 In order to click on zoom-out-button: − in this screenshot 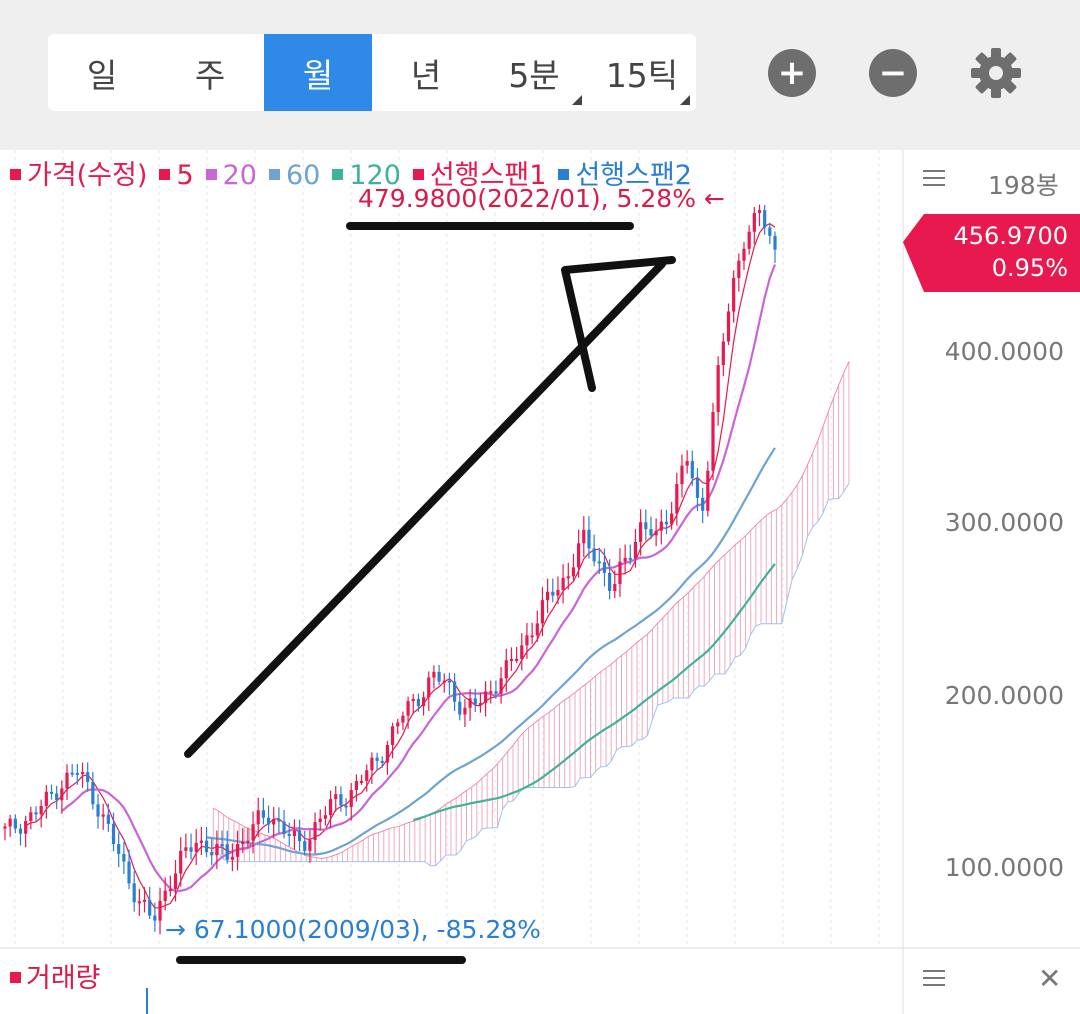, I will do `click(893, 73)`.